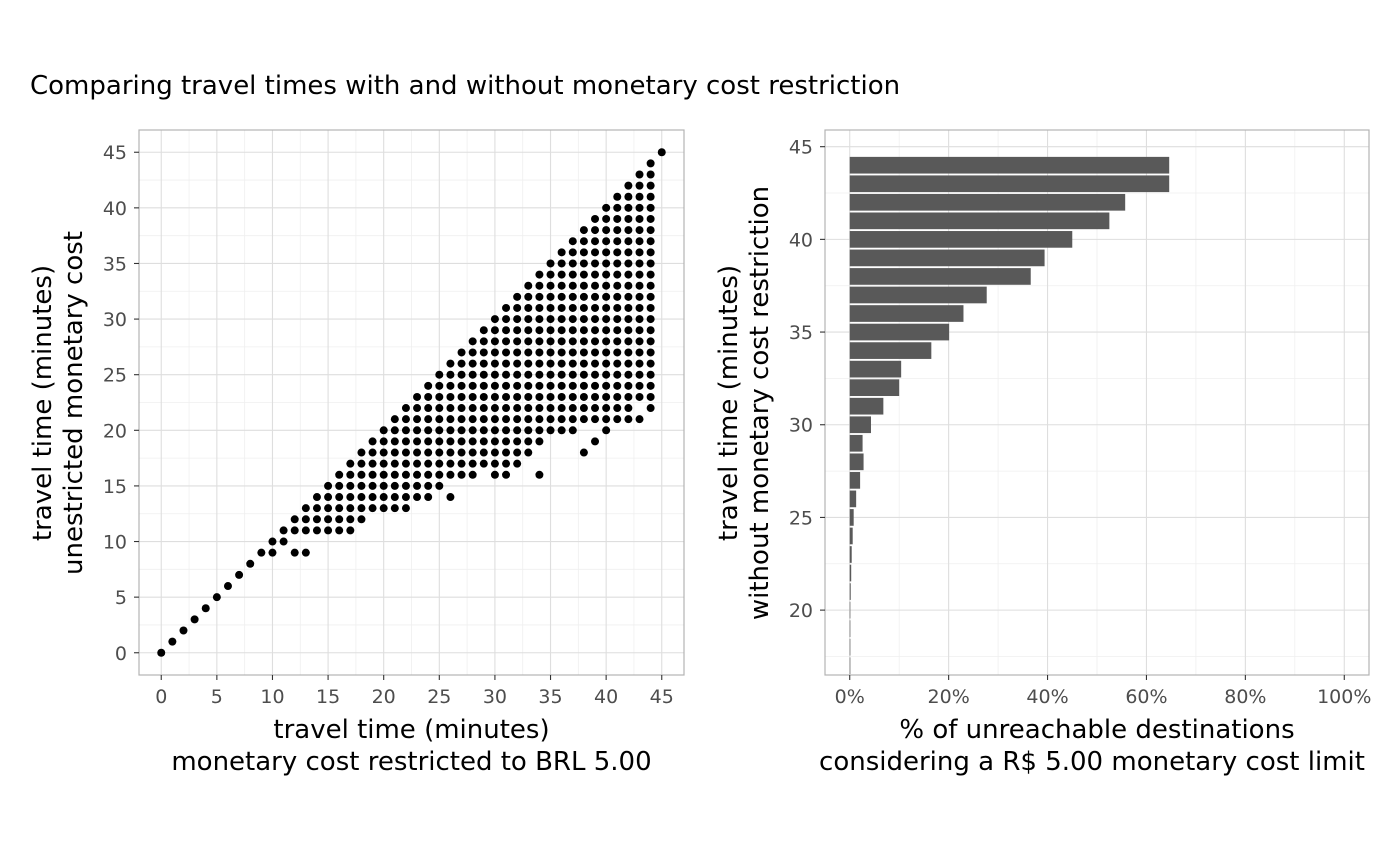  I want to click on scatter-x-tick-label: 15, so click(328, 697).